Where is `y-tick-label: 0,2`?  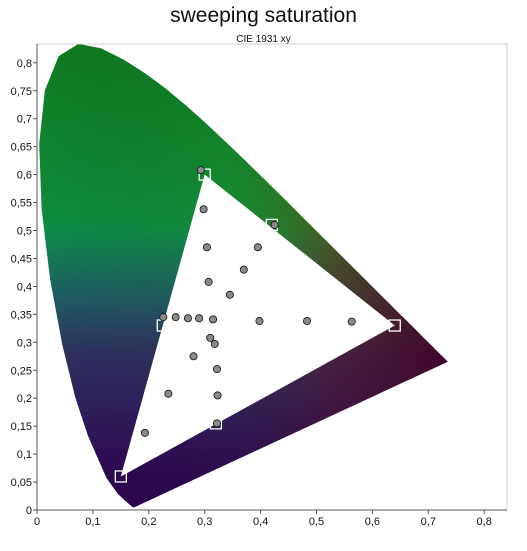
y-tick-label: 0,2 is located at coordinates (24, 399).